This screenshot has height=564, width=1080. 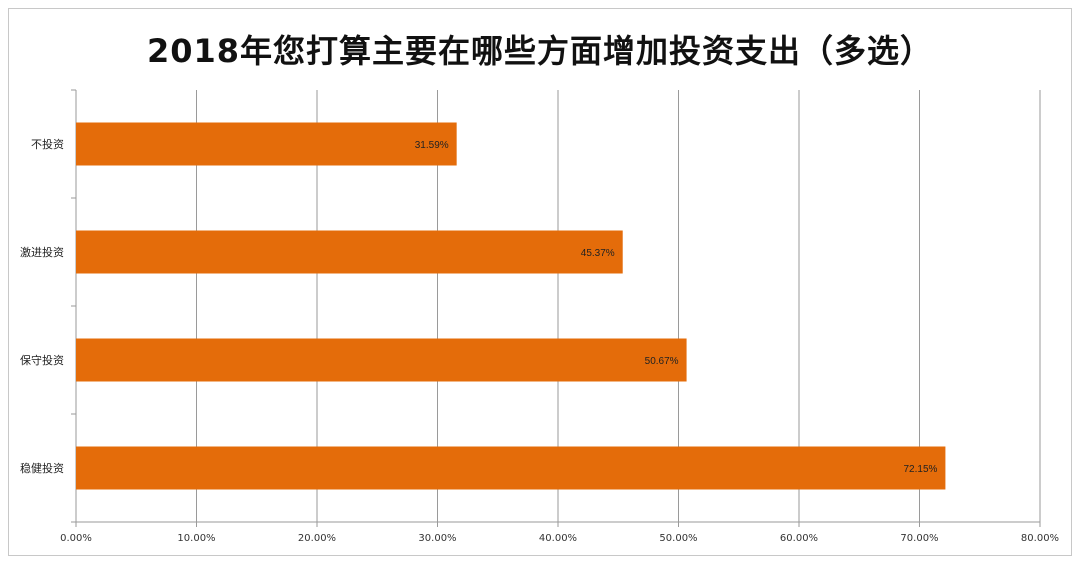 What do you see at coordinates (42, 468) in the screenshot?
I see `category-label: 稳健投资` at bounding box center [42, 468].